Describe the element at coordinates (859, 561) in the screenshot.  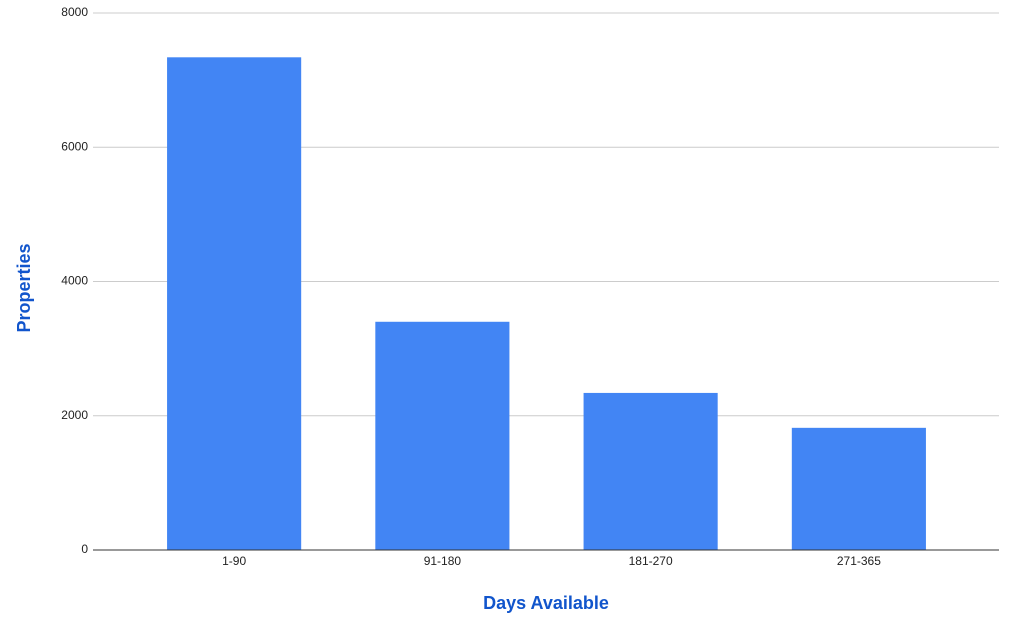
I see `x-tick-label: 271-365` at that location.